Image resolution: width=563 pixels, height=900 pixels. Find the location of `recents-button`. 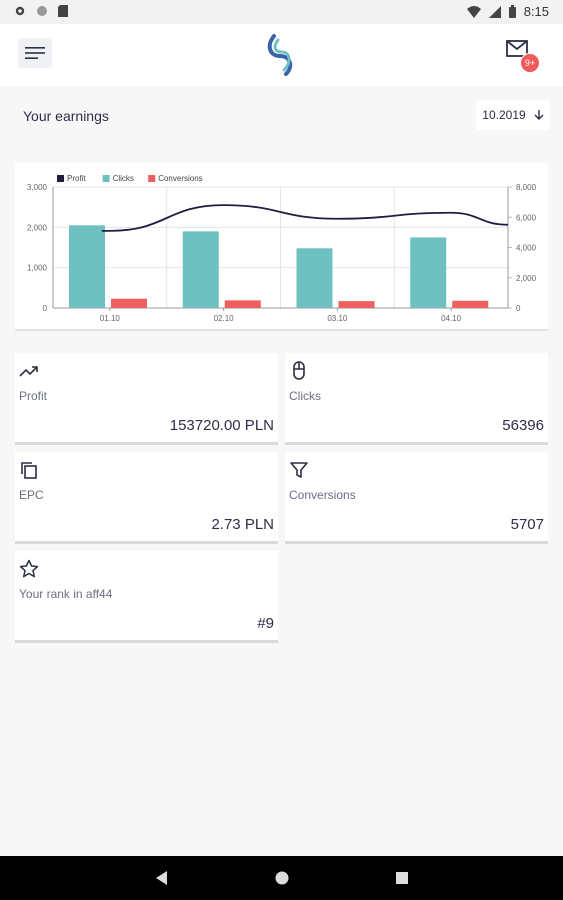

recents-button is located at coordinates (402, 878).